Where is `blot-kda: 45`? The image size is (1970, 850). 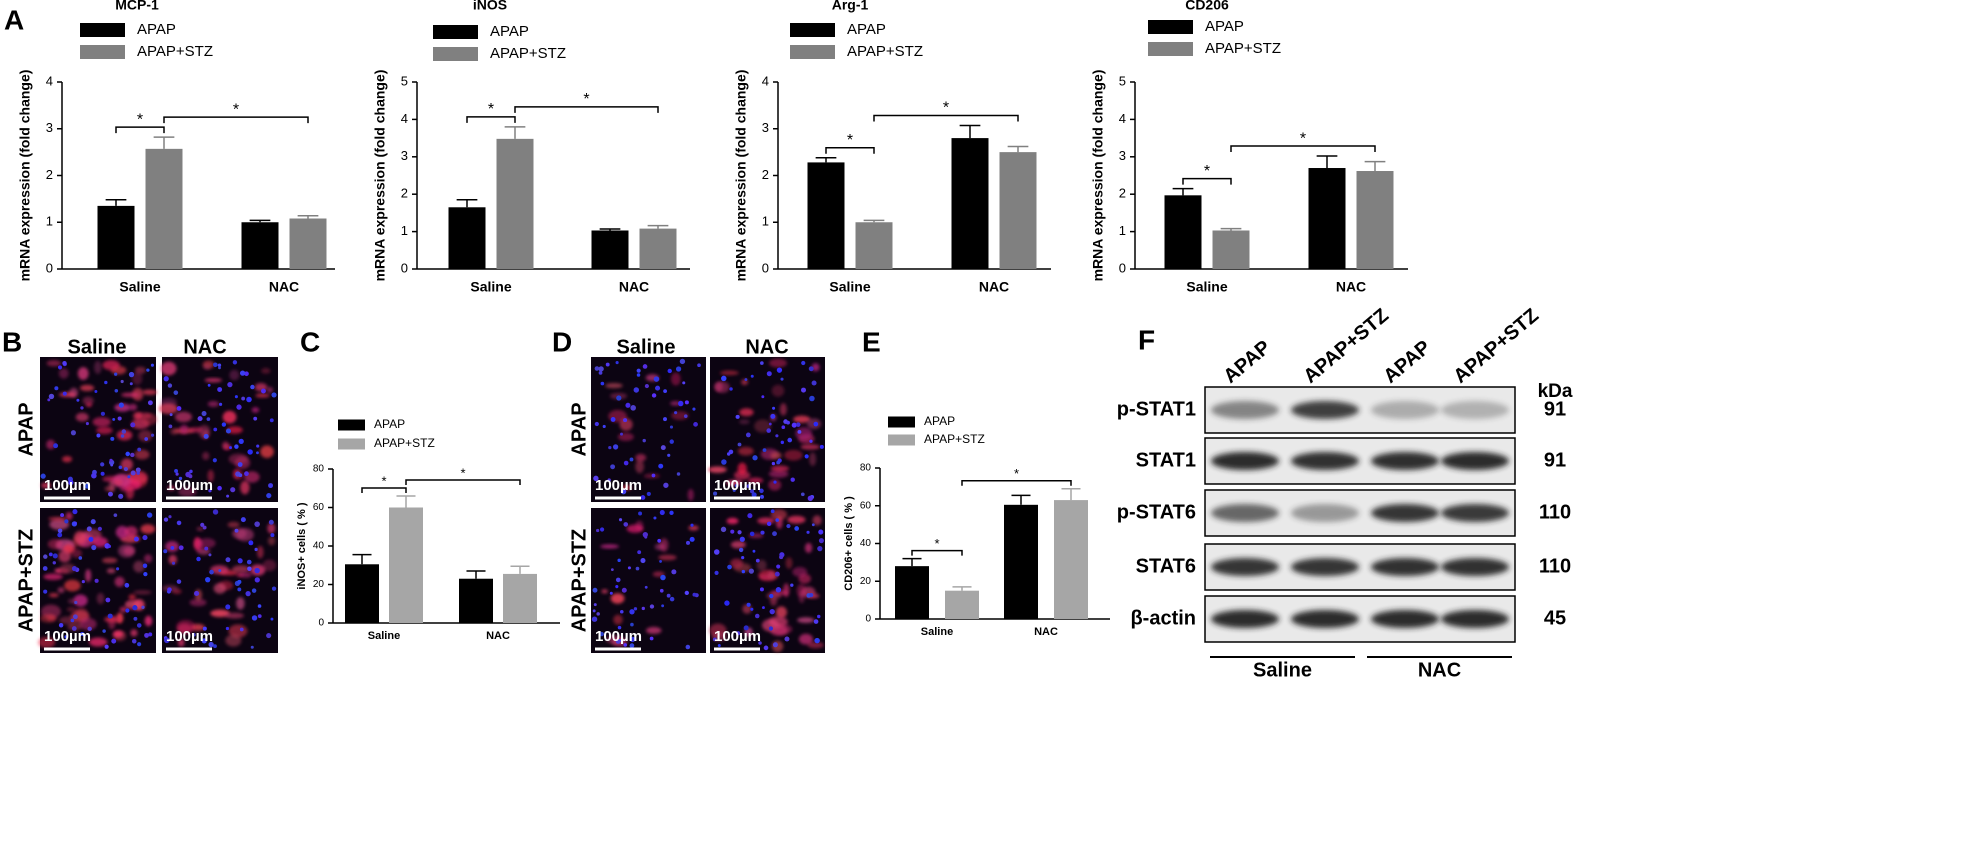
blot-kda: 45 is located at coordinates (1555, 618).